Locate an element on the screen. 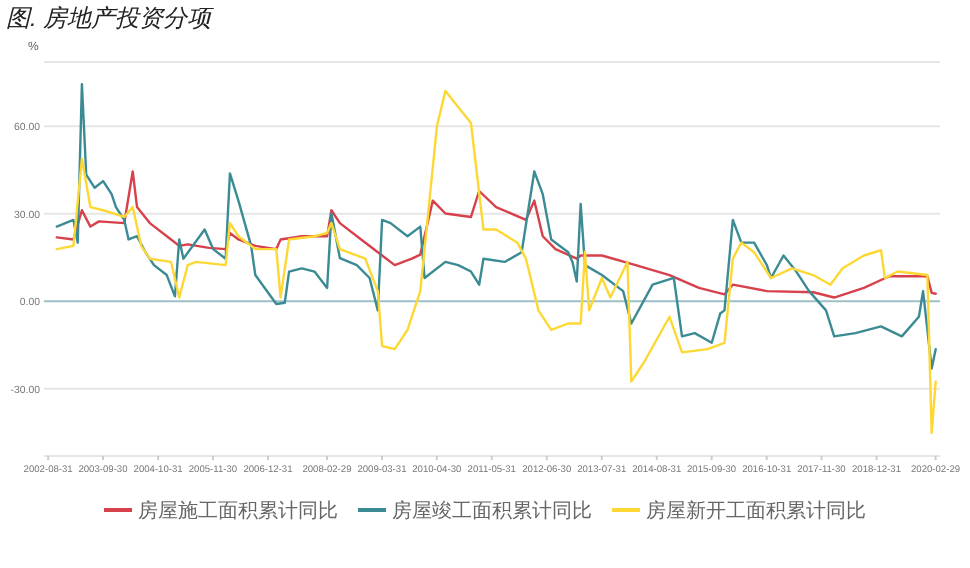  legend-label: 房屋施工面积累计同比 is located at coordinates (238, 511).